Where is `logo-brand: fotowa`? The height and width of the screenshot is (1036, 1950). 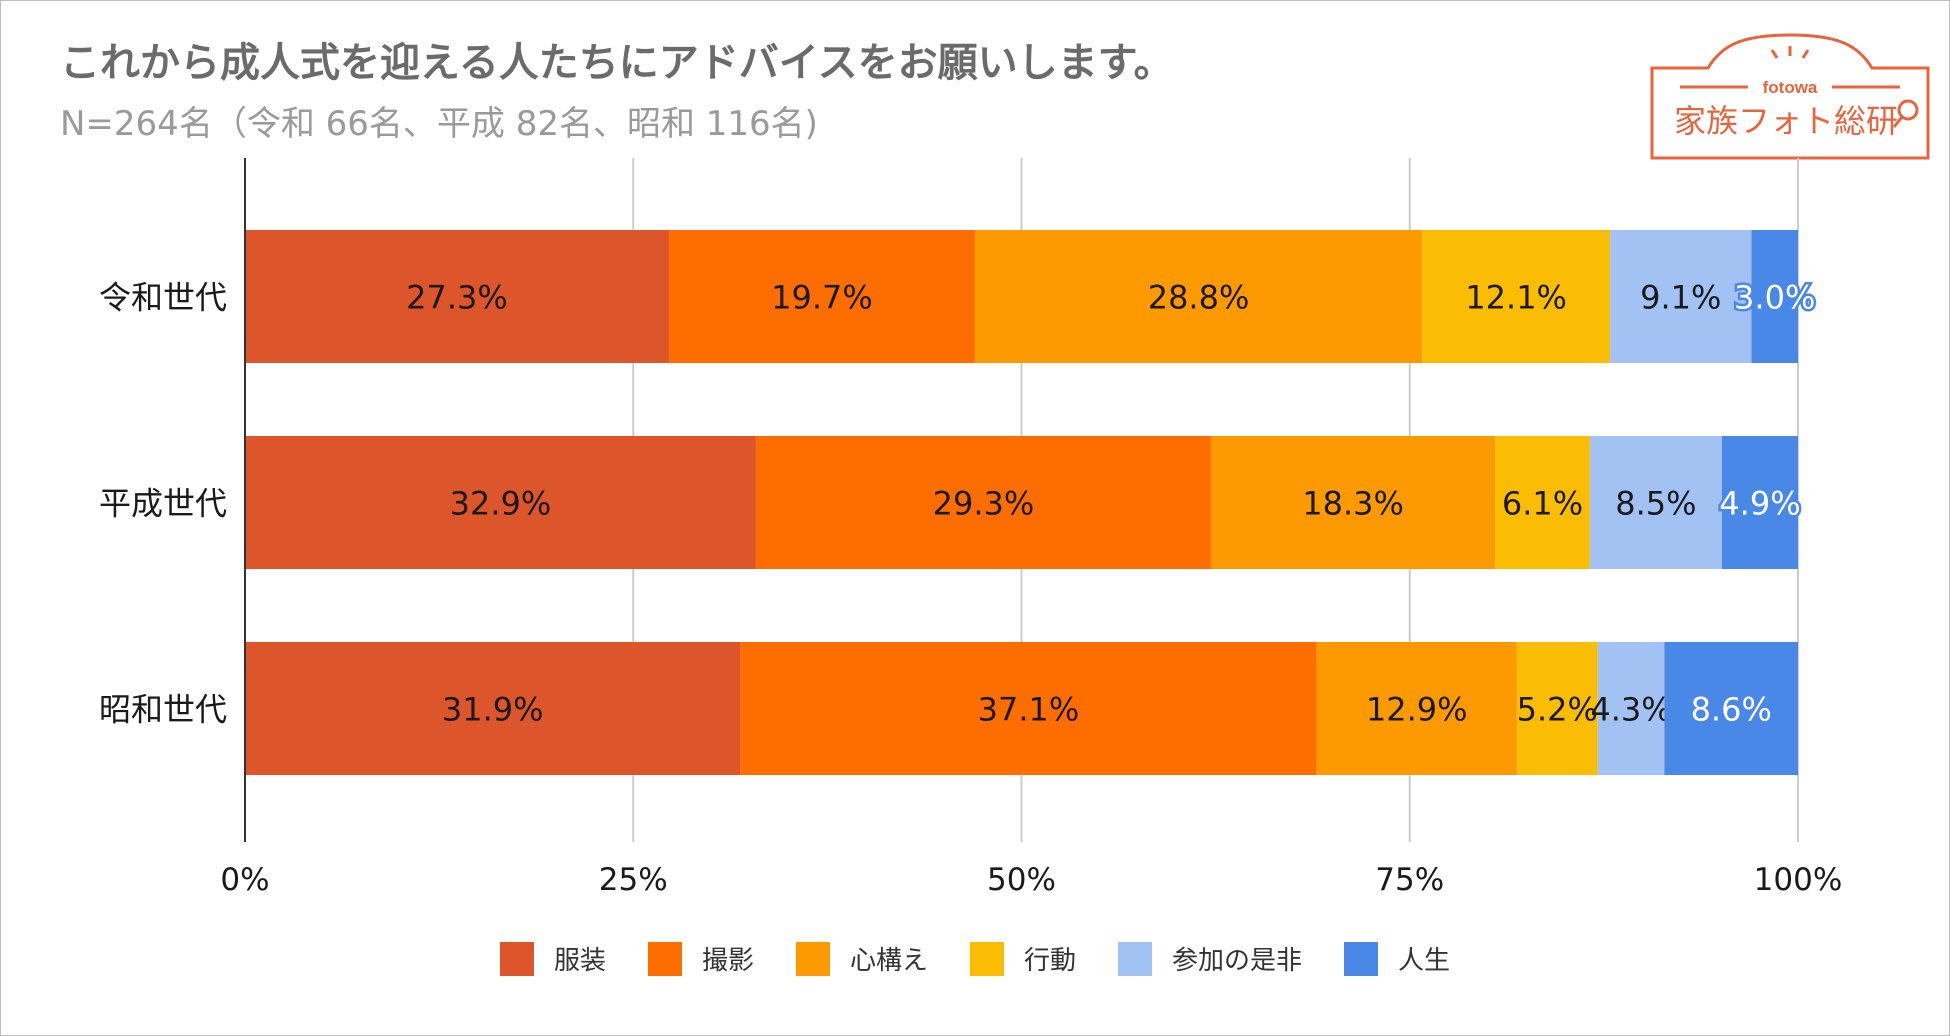 logo-brand: fotowa is located at coordinates (1790, 87).